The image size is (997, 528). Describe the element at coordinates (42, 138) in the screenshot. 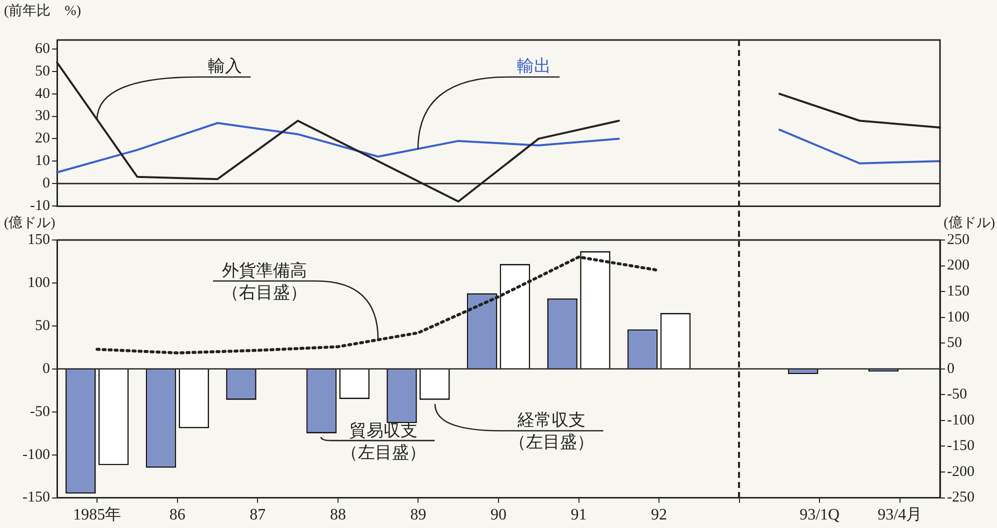

I see `y-tick-label: 20` at that location.